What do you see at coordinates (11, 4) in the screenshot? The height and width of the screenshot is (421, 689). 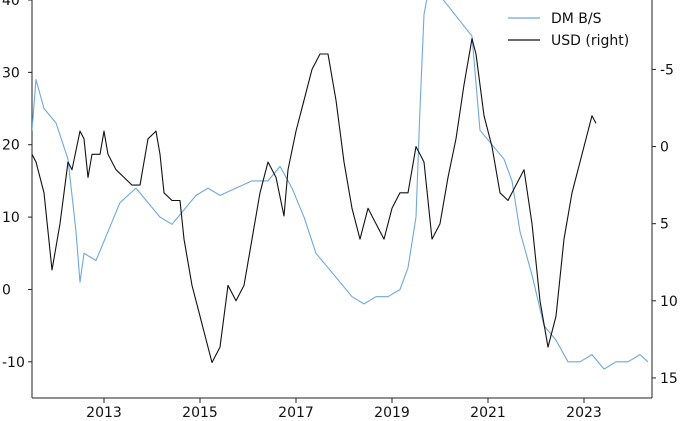 I see `y-left-tick-label: 40` at bounding box center [11, 4].